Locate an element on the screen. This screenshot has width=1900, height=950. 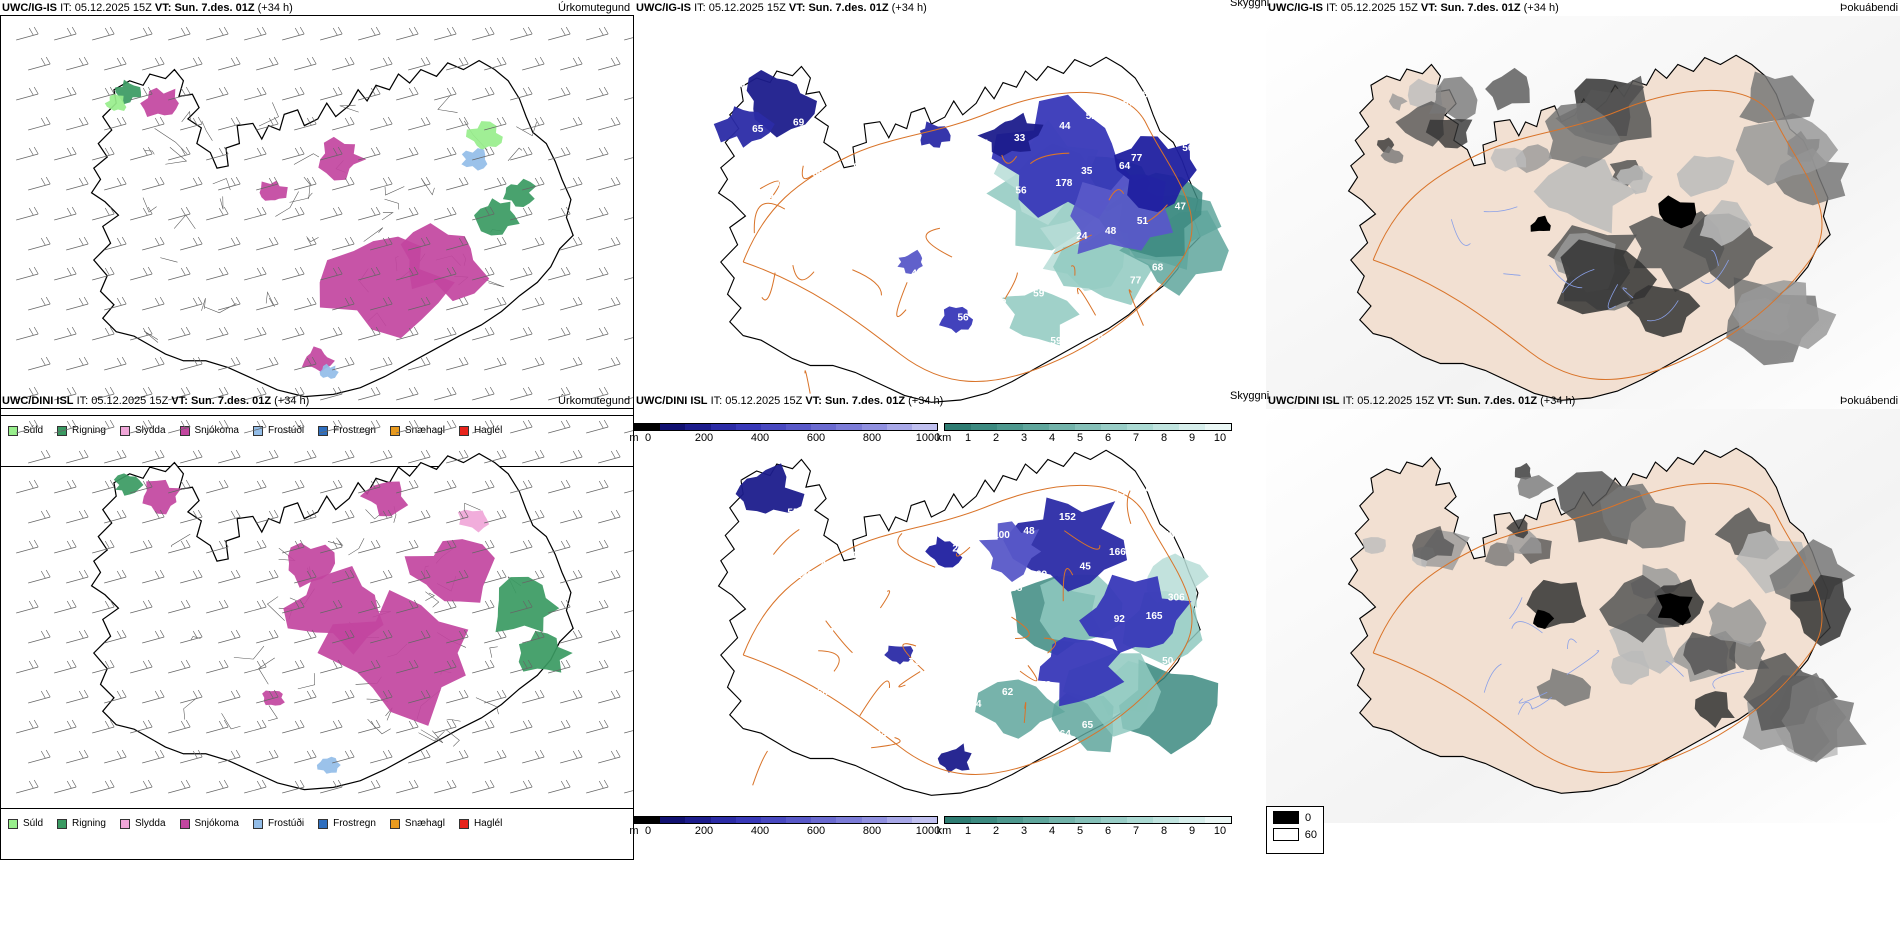
ceiling-colorbar: m 0 200 400 600 800 1000 is located at coordinates (784, 434).